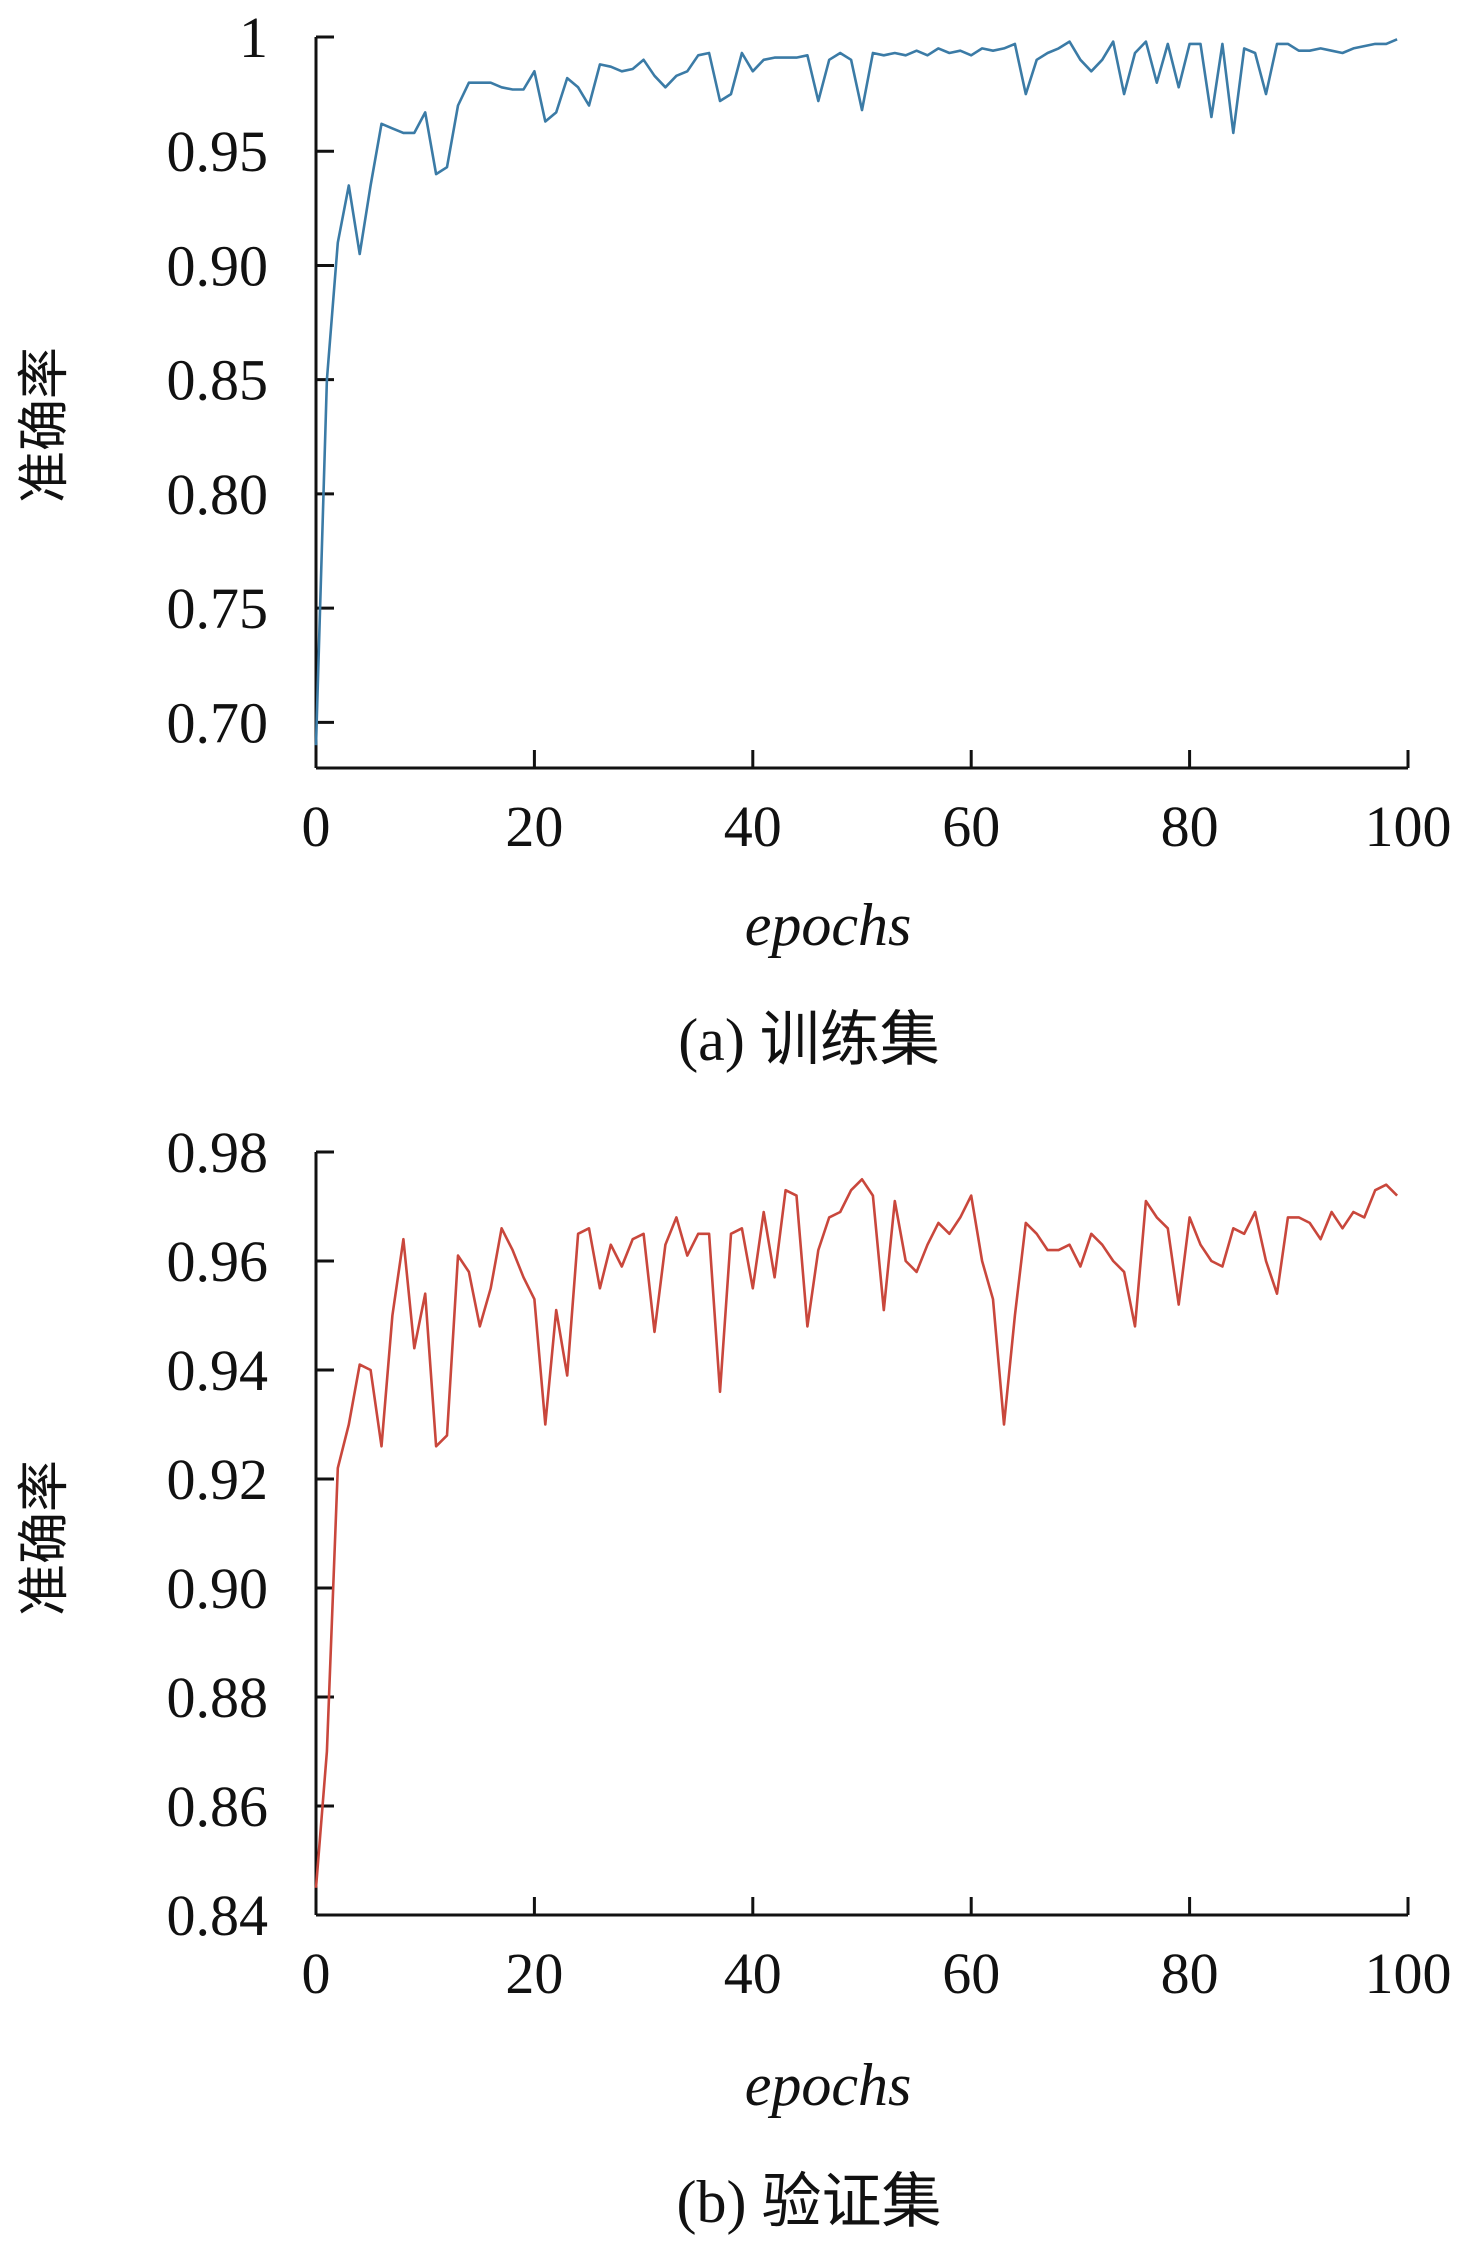 The width and height of the screenshot is (1475, 2245). I want to click on y-tick-label: 0.85, so click(218, 380).